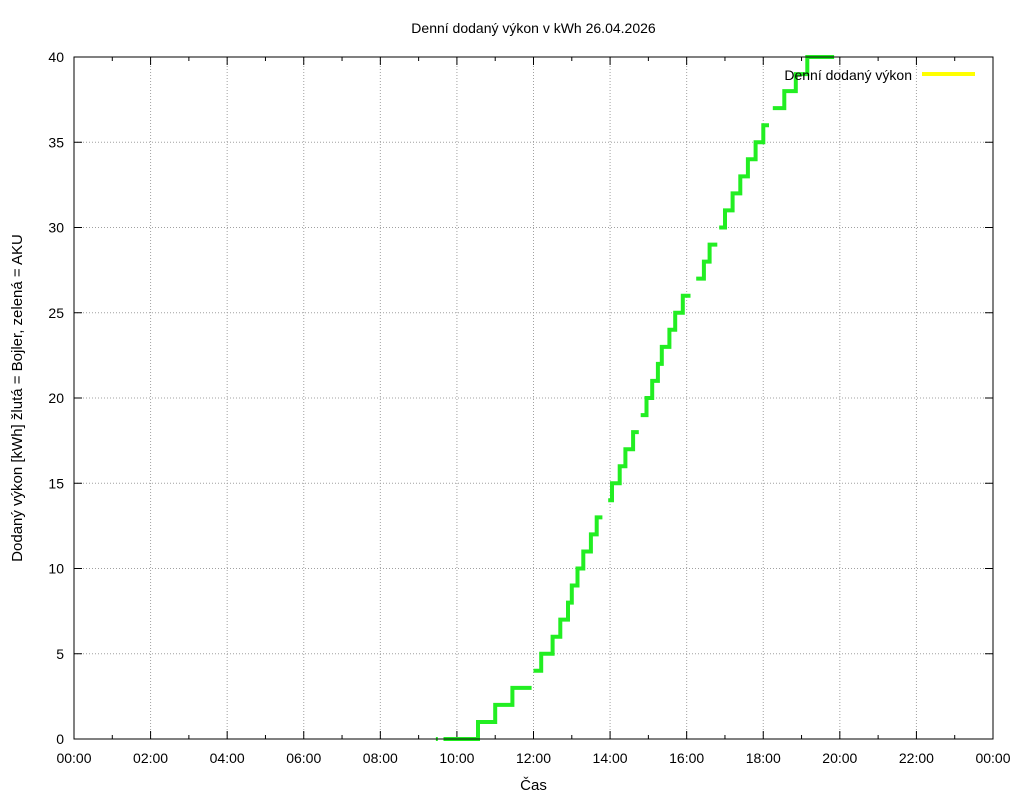 This screenshot has height=800, width=1024. What do you see at coordinates (380, 758) in the screenshot?
I see `x-tick-label: 08:00` at bounding box center [380, 758].